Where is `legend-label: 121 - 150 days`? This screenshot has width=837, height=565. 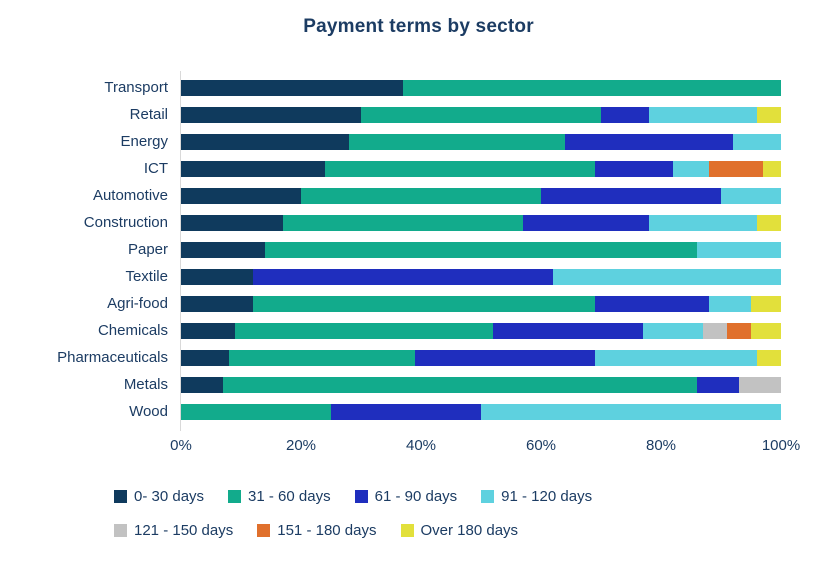 legend-label: 121 - 150 days is located at coordinates (184, 530).